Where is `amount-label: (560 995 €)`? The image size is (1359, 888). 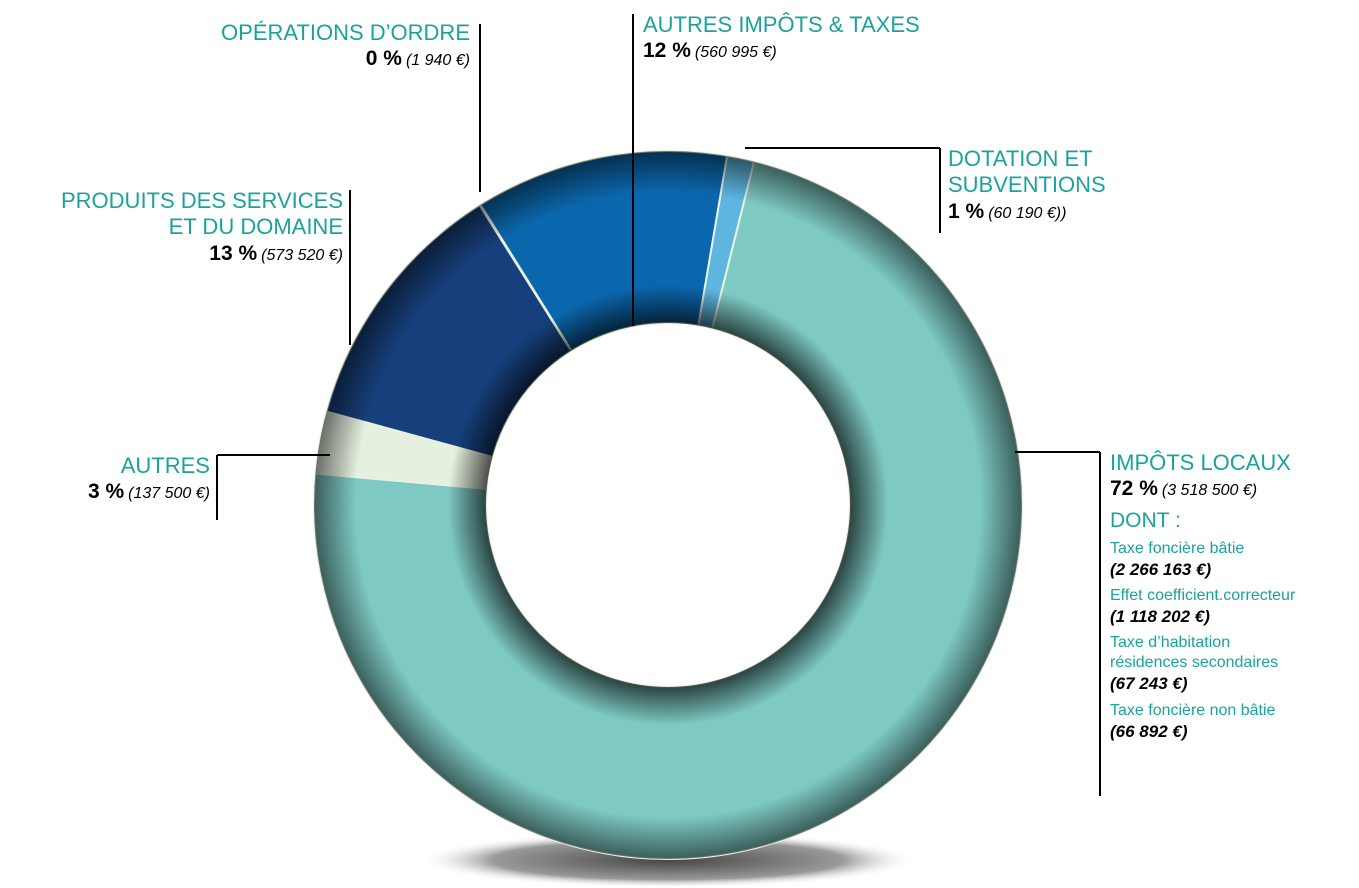 amount-label: (560 995 €) is located at coordinates (735, 53).